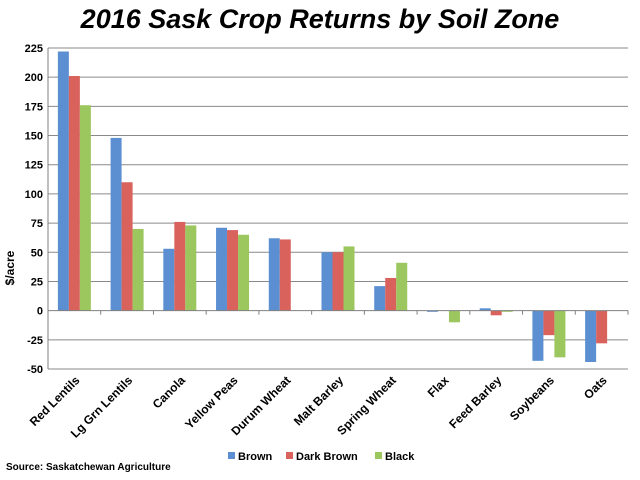 This screenshot has width=640, height=480. I want to click on y-tick-label: 0, so click(40, 312).